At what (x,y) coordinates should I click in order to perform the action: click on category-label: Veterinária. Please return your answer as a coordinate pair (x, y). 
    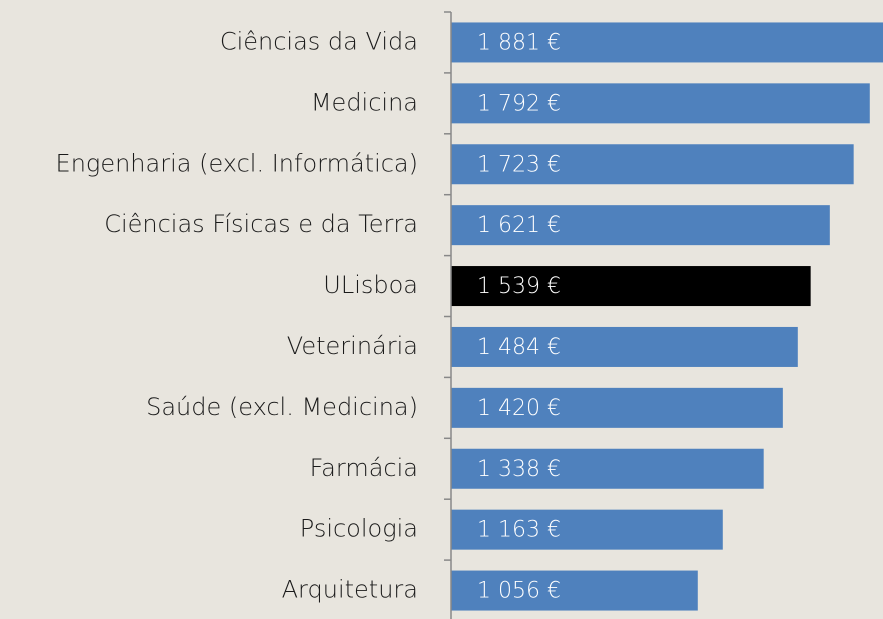
    Looking at the image, I should click on (352, 346).